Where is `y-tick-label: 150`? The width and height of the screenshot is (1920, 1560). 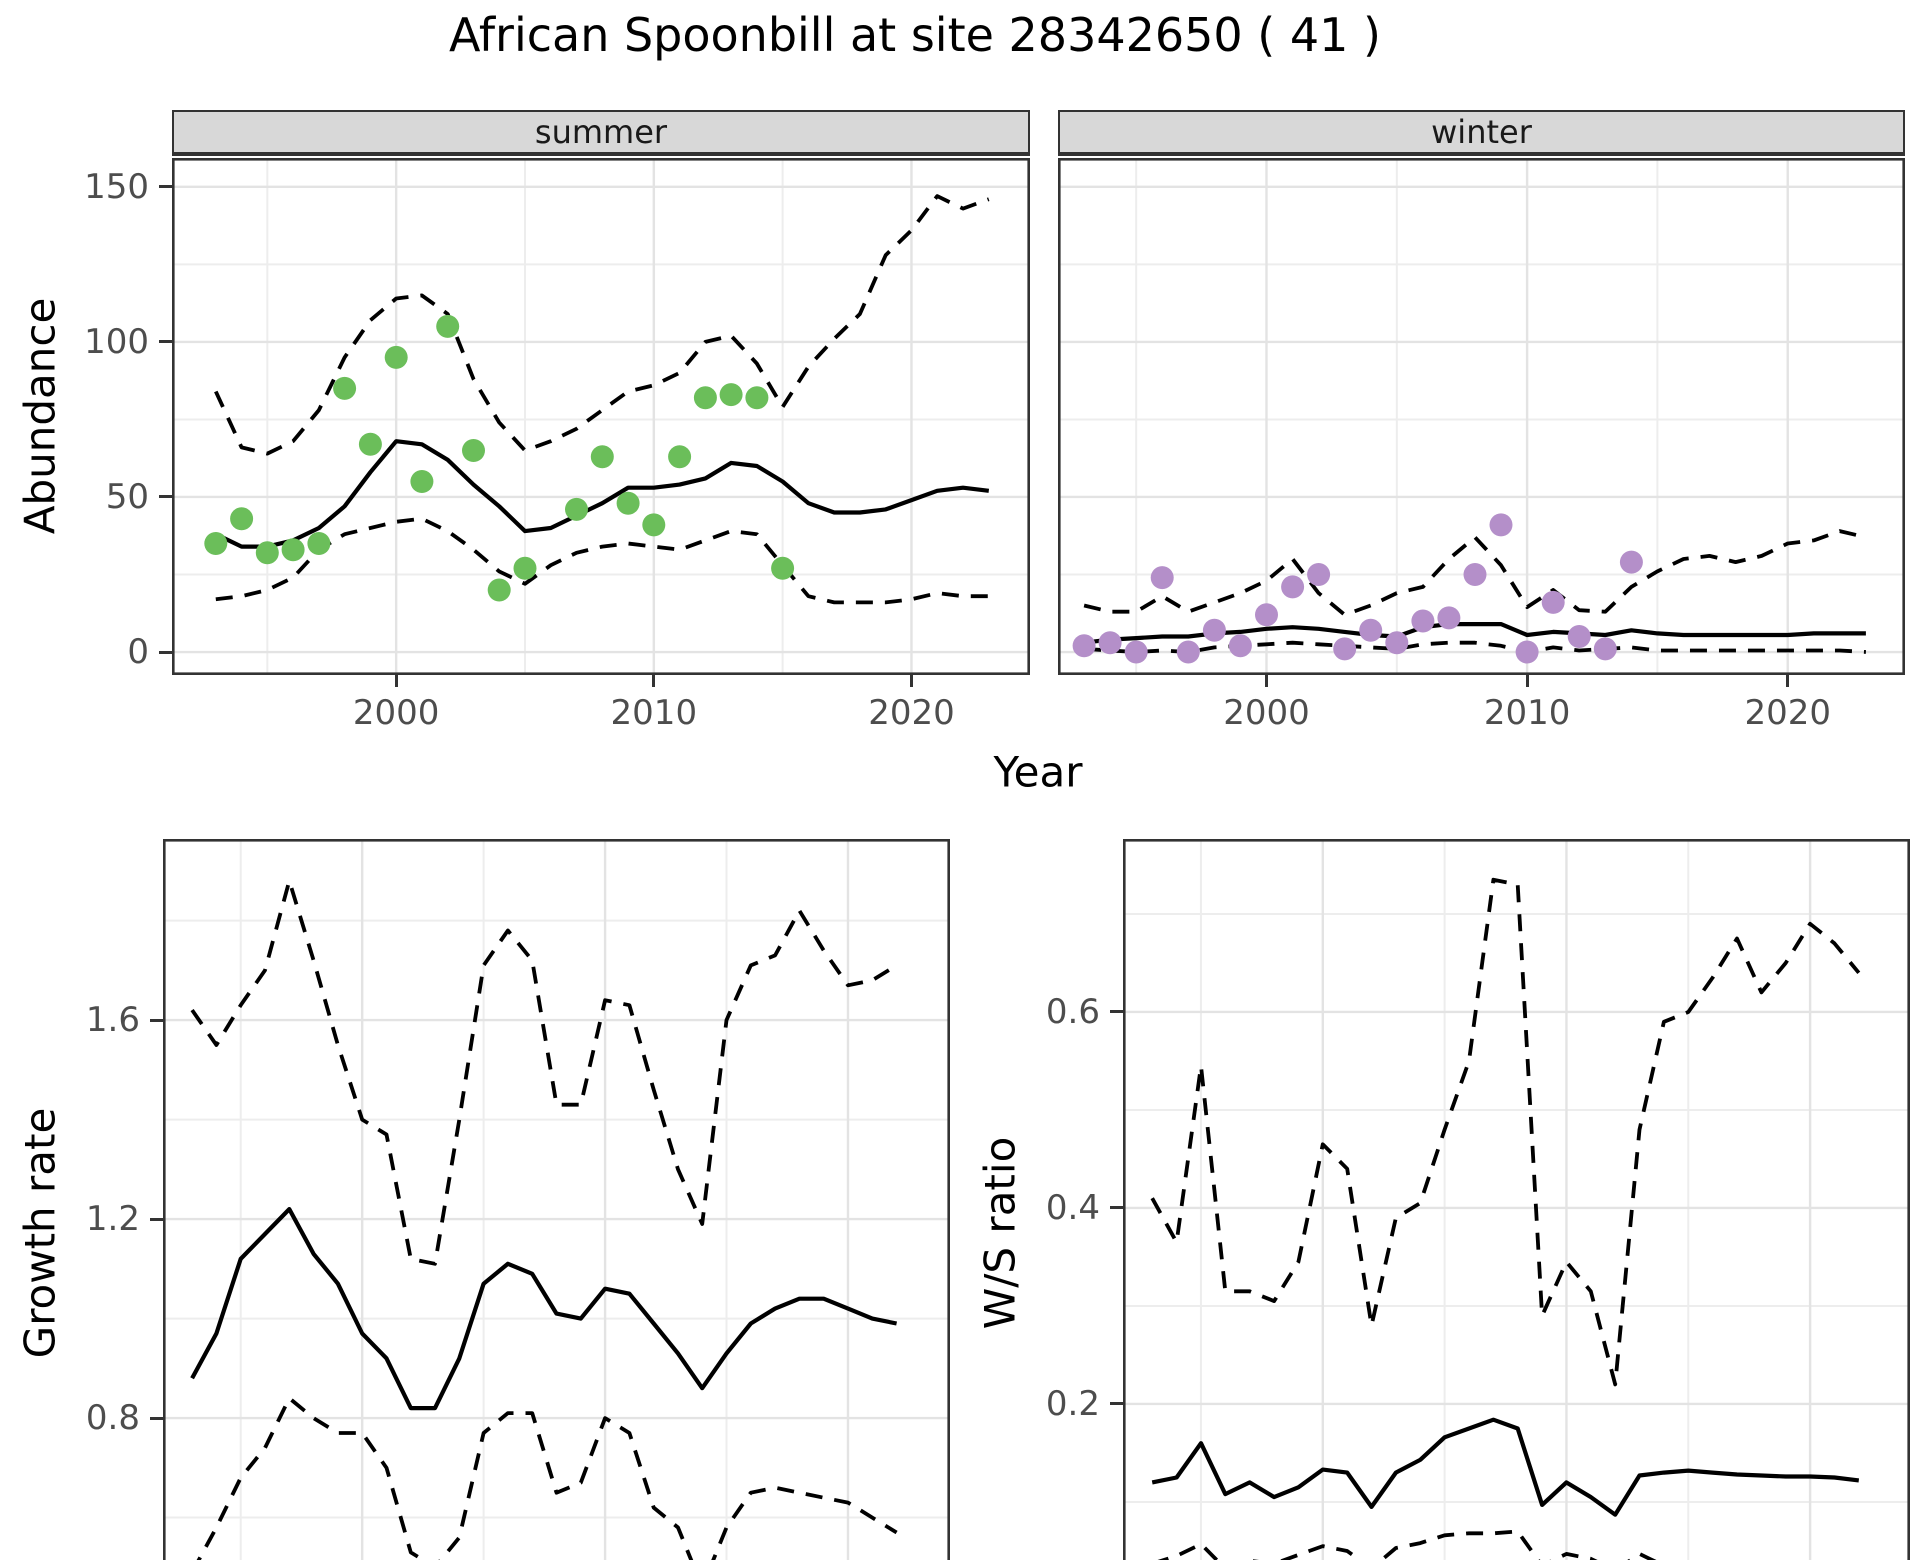 y-tick-label: 150 is located at coordinates (116, 186).